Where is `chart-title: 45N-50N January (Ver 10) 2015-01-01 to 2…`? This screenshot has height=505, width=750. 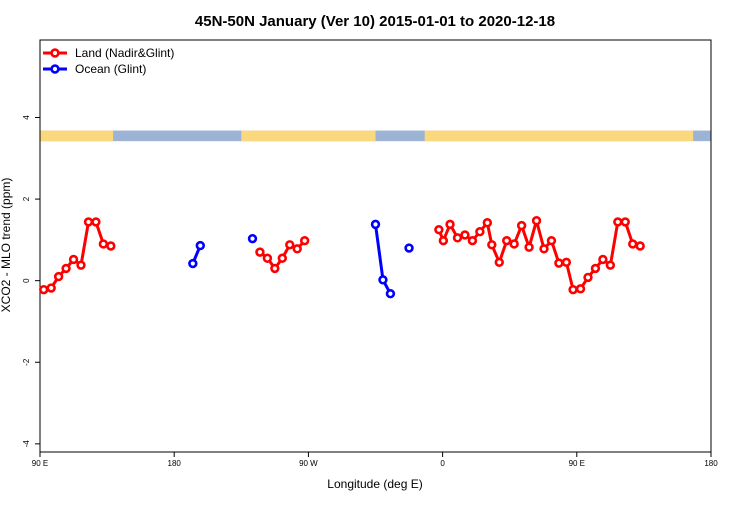
chart-title: 45N-50N January (Ver 10) 2015-01-01 to 2… is located at coordinates (375, 21).